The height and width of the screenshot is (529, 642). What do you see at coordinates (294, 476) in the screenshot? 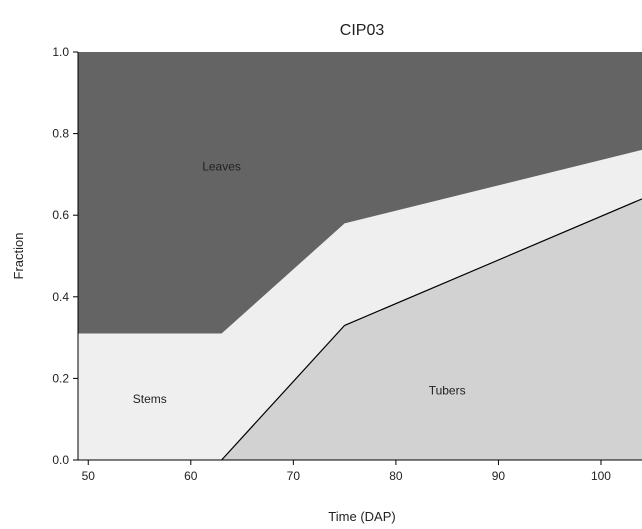
I see `x-tick-label: 70` at bounding box center [294, 476].